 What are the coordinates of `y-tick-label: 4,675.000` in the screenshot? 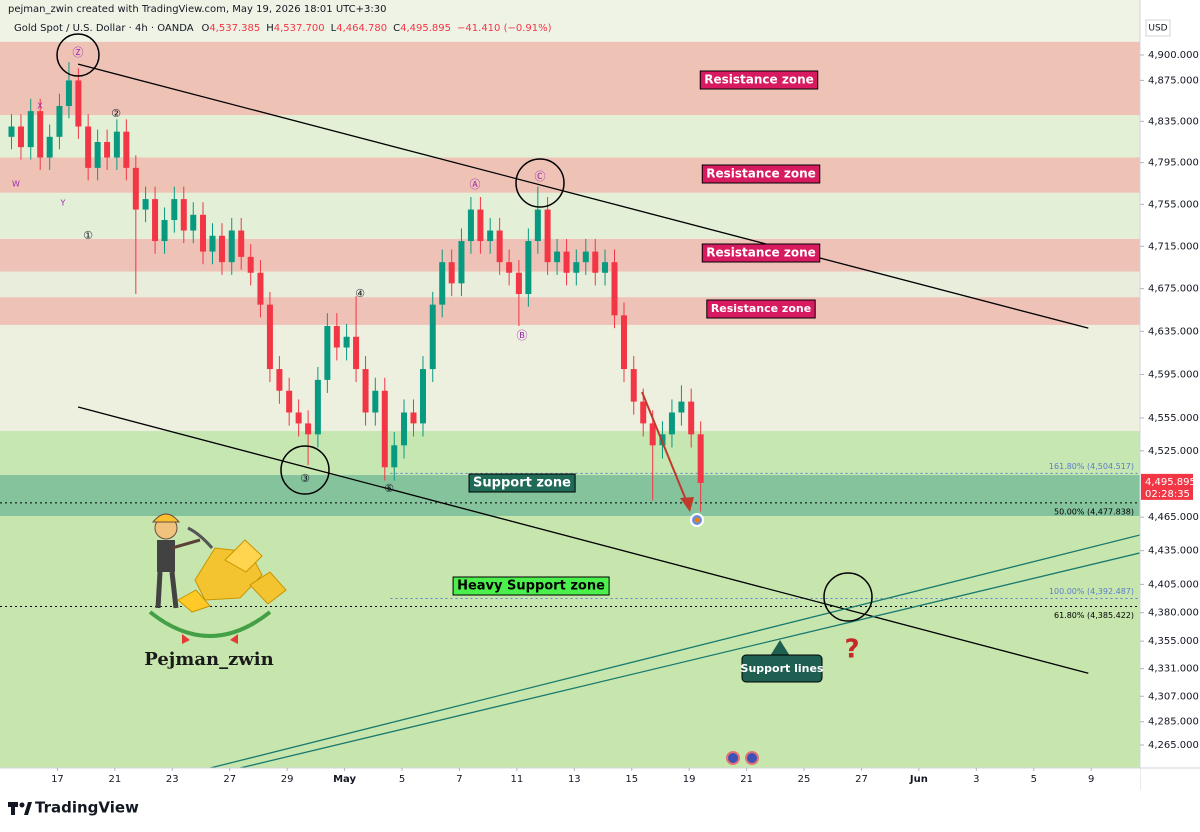 It's located at (1173, 289).